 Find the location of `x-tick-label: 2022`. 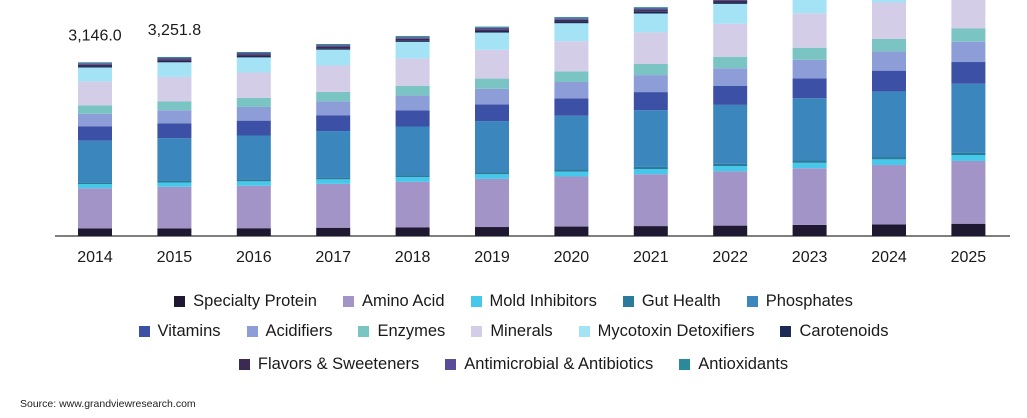

x-tick-label: 2022 is located at coordinates (730, 257).